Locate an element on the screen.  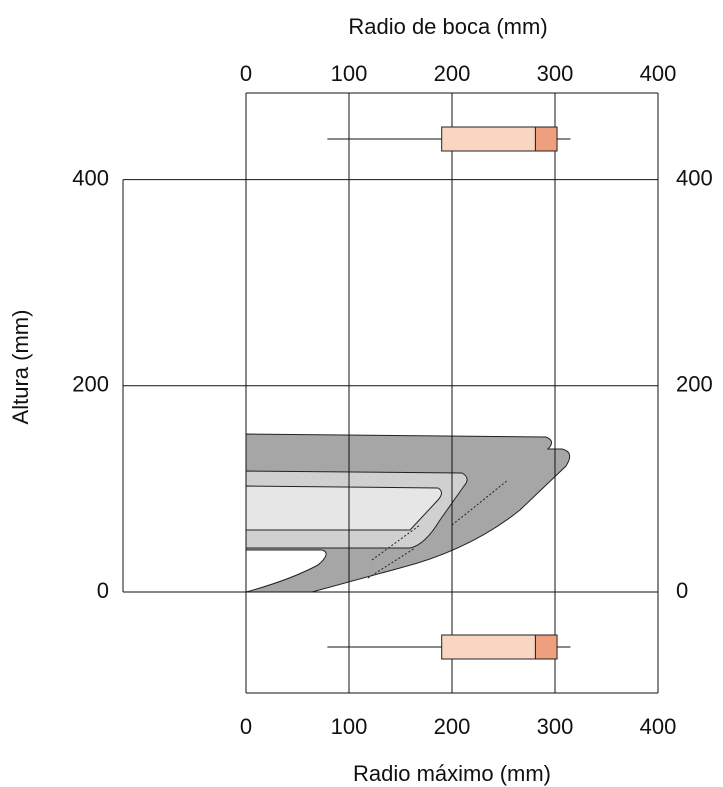
left-tick-label: 400 is located at coordinates (90, 177).